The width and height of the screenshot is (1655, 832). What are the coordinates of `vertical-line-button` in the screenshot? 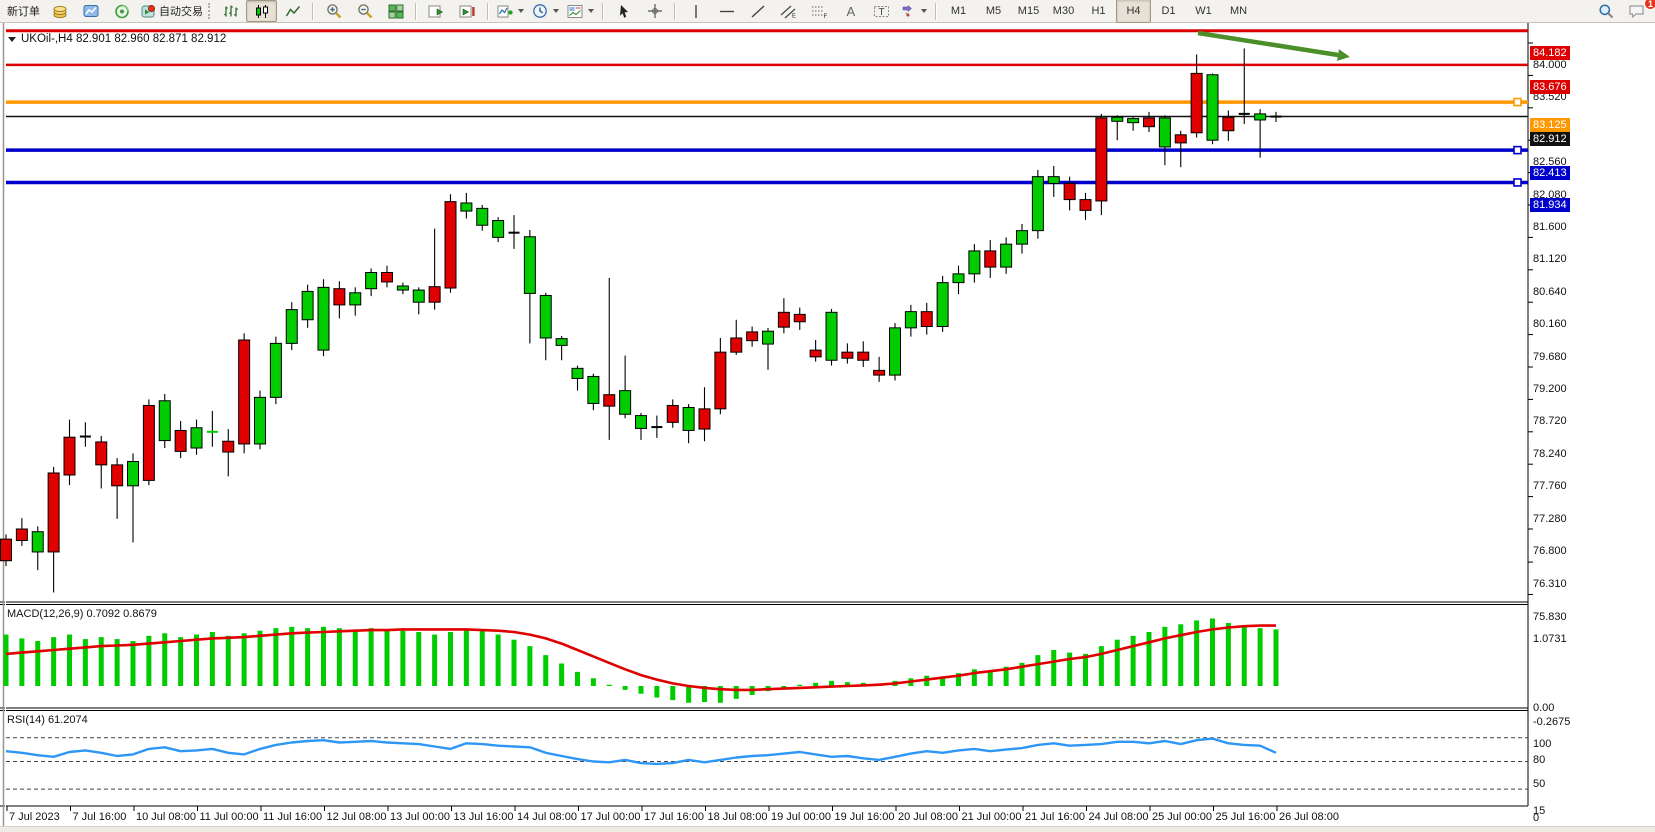 It's located at (695, 11).